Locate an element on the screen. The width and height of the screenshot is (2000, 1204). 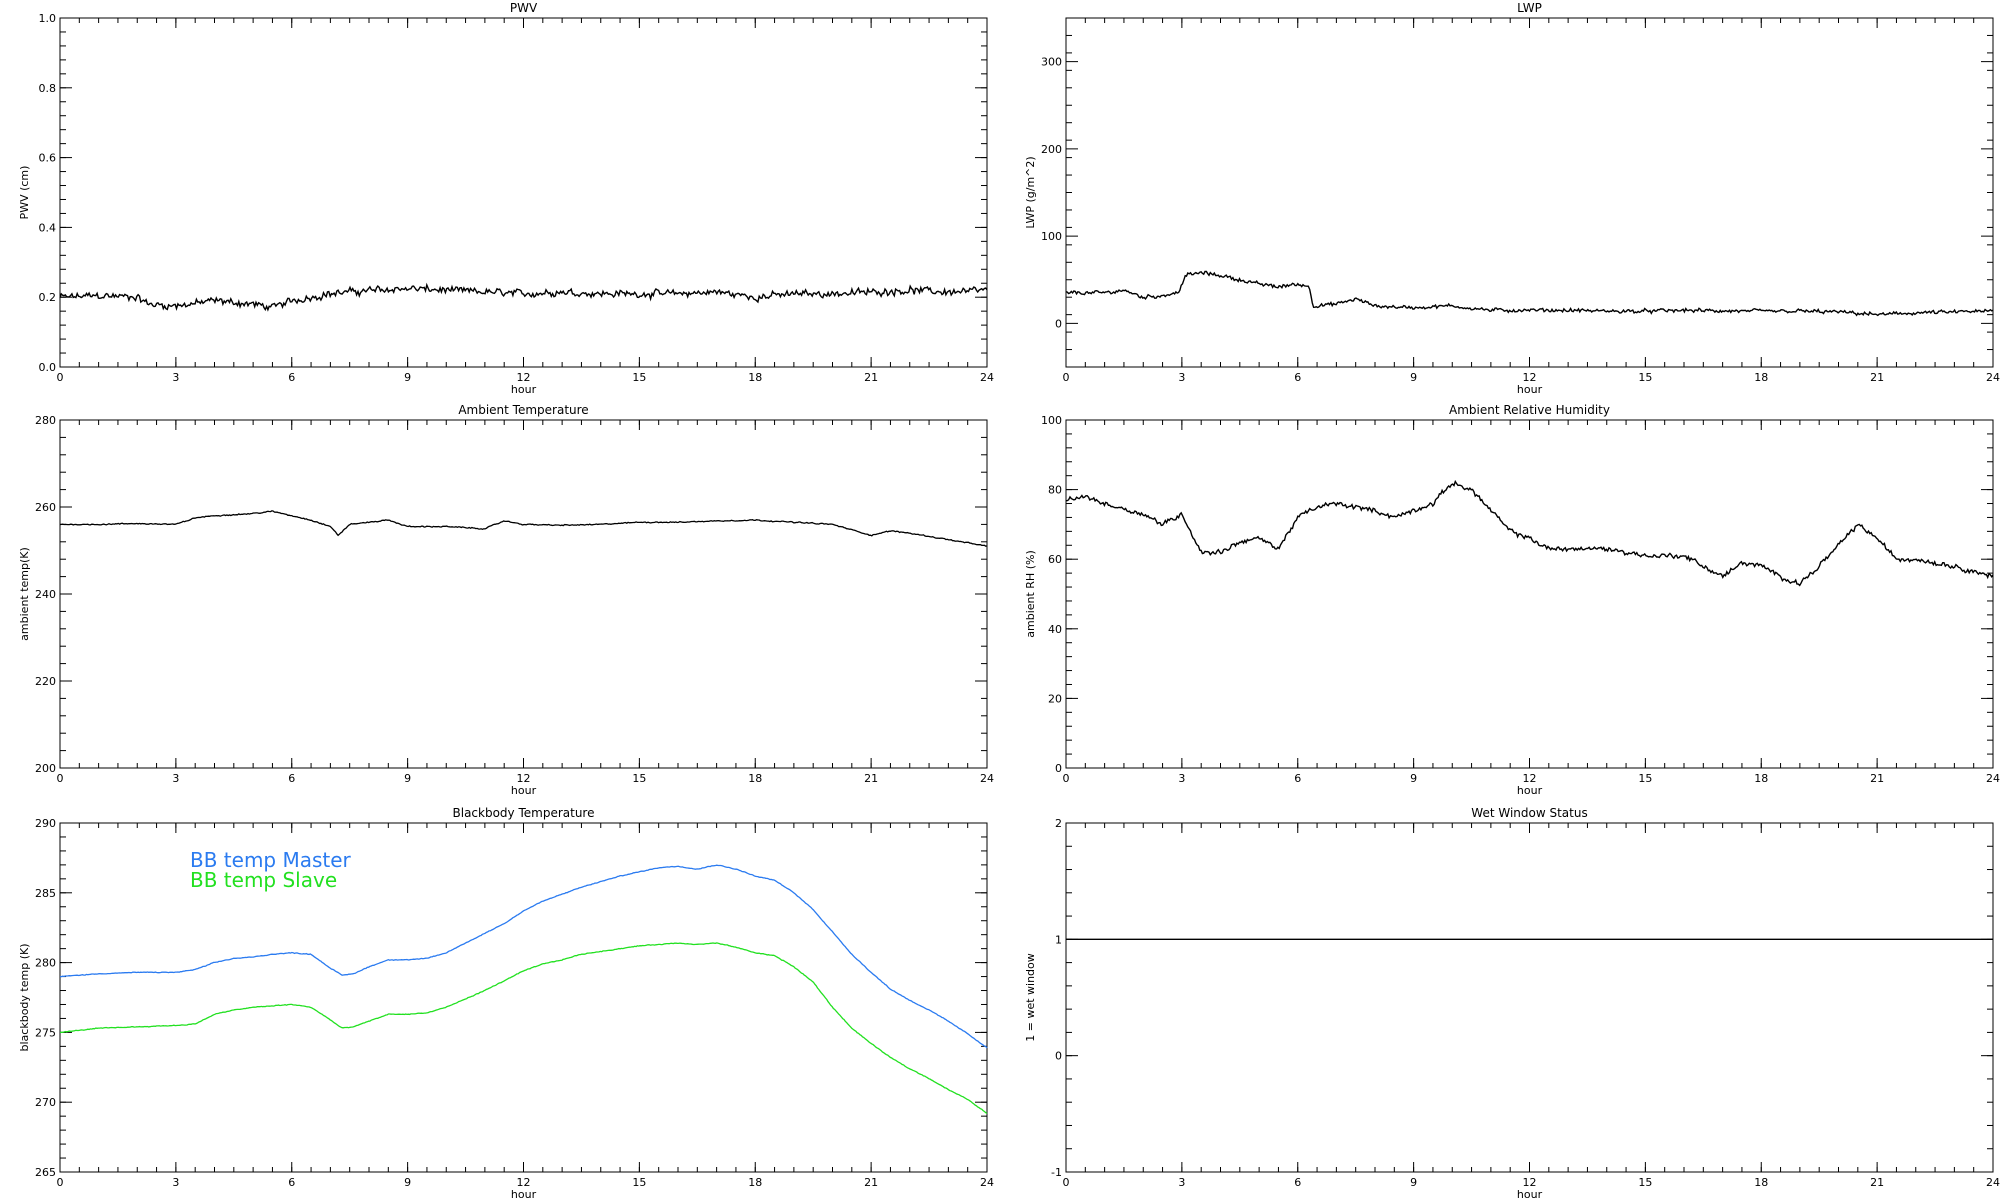
chart-title: Wet Window Status is located at coordinates (1529, 813).